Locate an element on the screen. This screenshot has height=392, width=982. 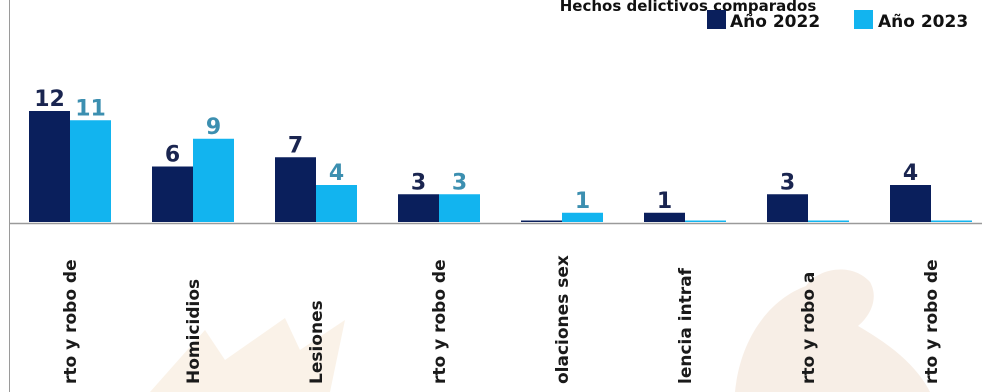
chart-title: Hechos delictivos comparados is located at coordinates (688, 7).